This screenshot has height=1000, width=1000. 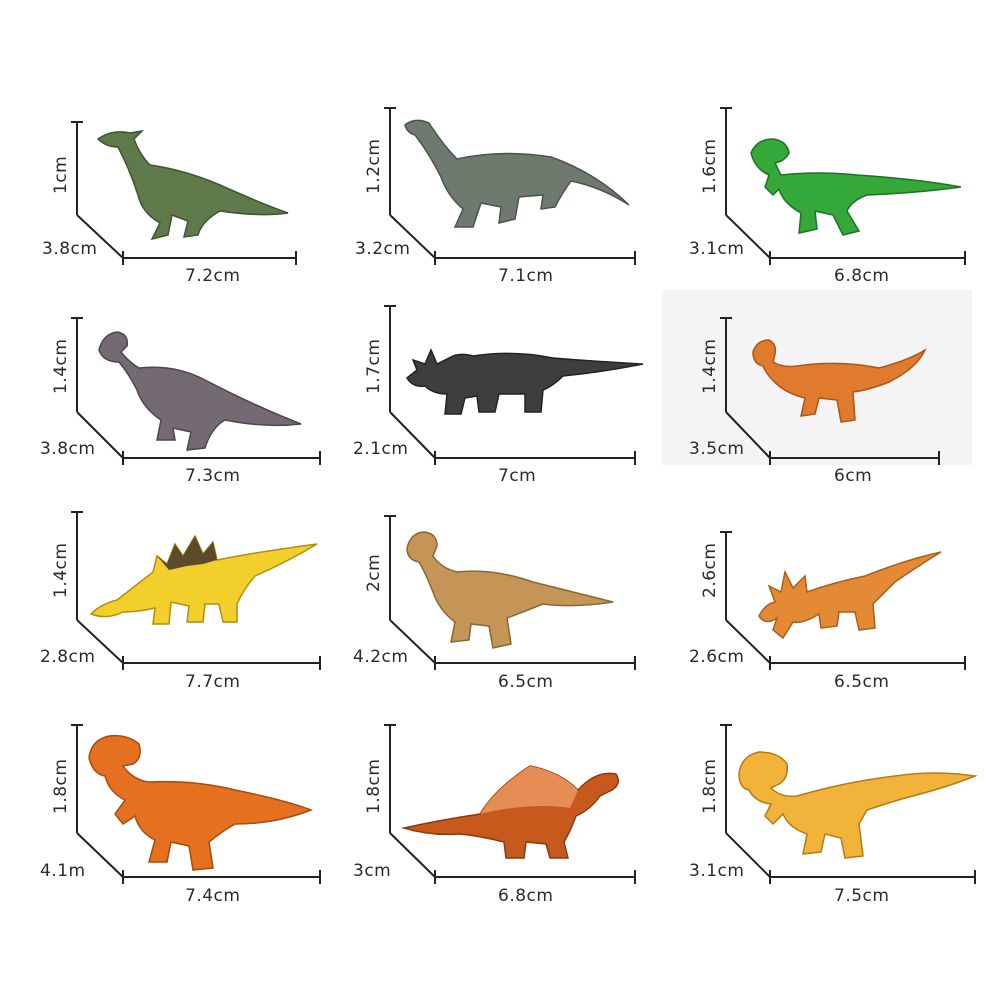 I want to click on height-label: 1.6cm, so click(x=710, y=166).